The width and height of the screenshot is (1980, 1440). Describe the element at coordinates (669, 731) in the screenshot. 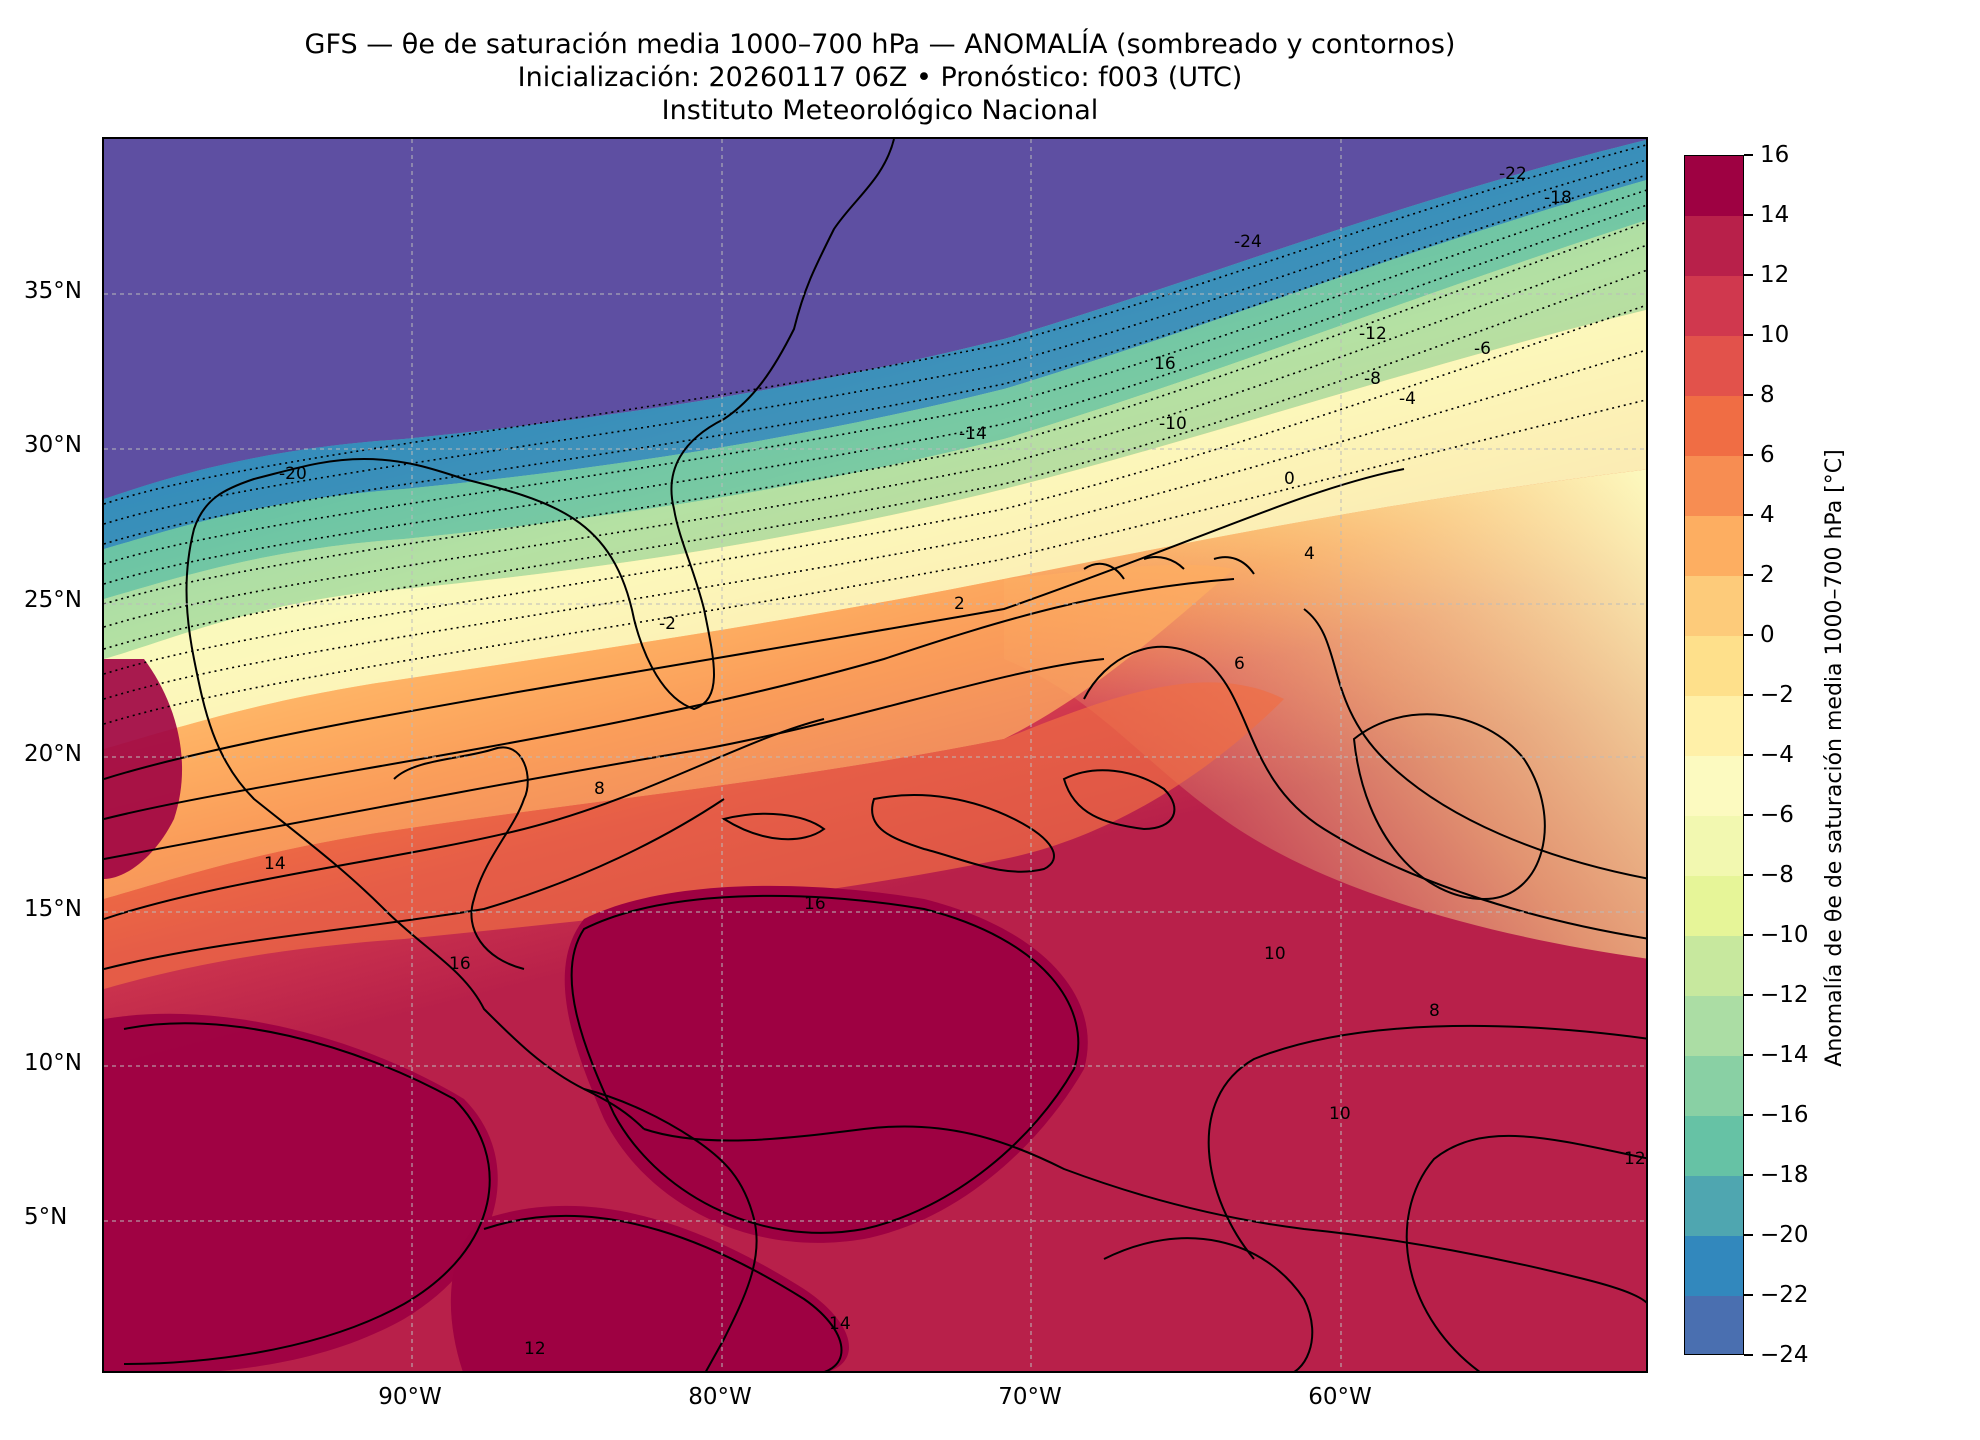

I see `warm-band` at that location.